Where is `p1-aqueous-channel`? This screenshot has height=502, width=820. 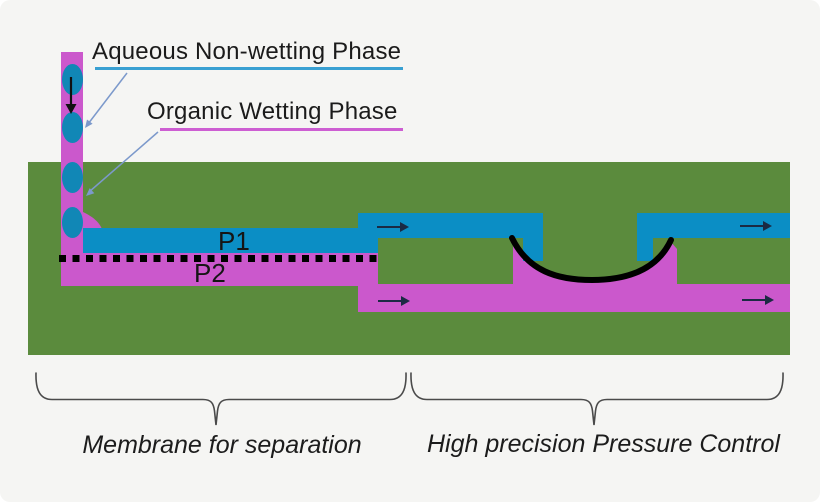
p1-aqueous-channel is located at coordinates (230, 240).